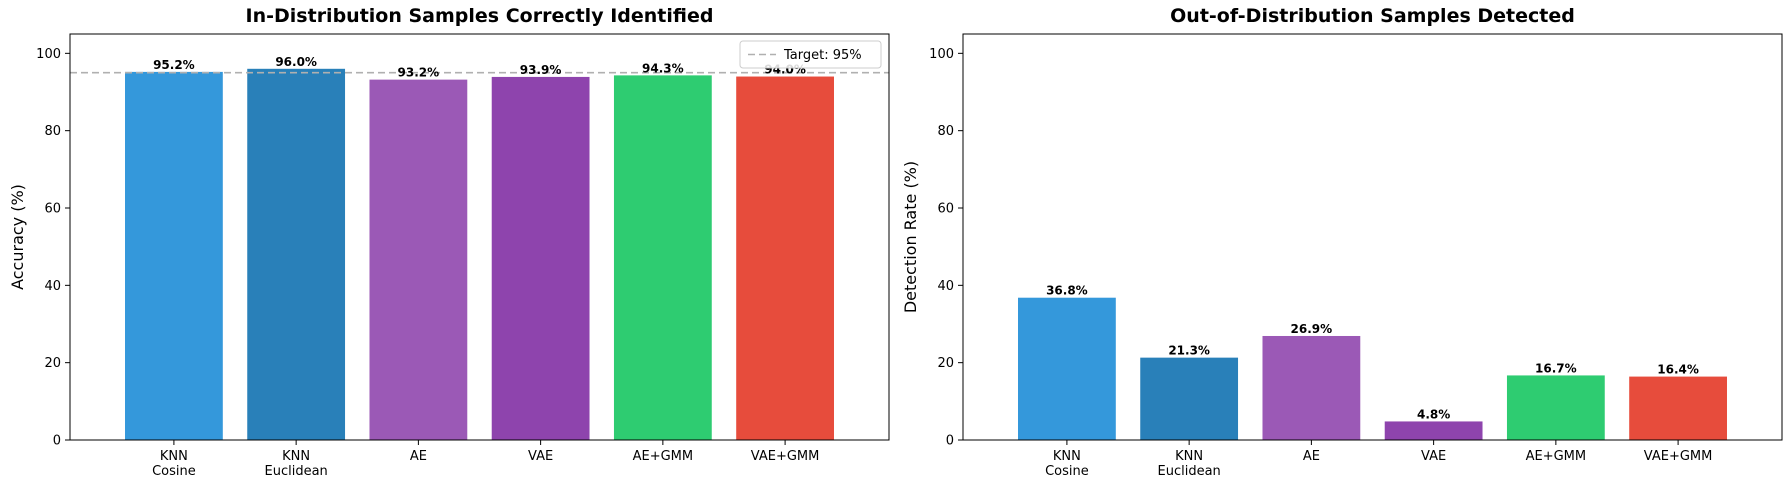  Describe the element at coordinates (785, 456) in the screenshot. I see `x-tick-label-1-6: VAE+GMM` at that location.